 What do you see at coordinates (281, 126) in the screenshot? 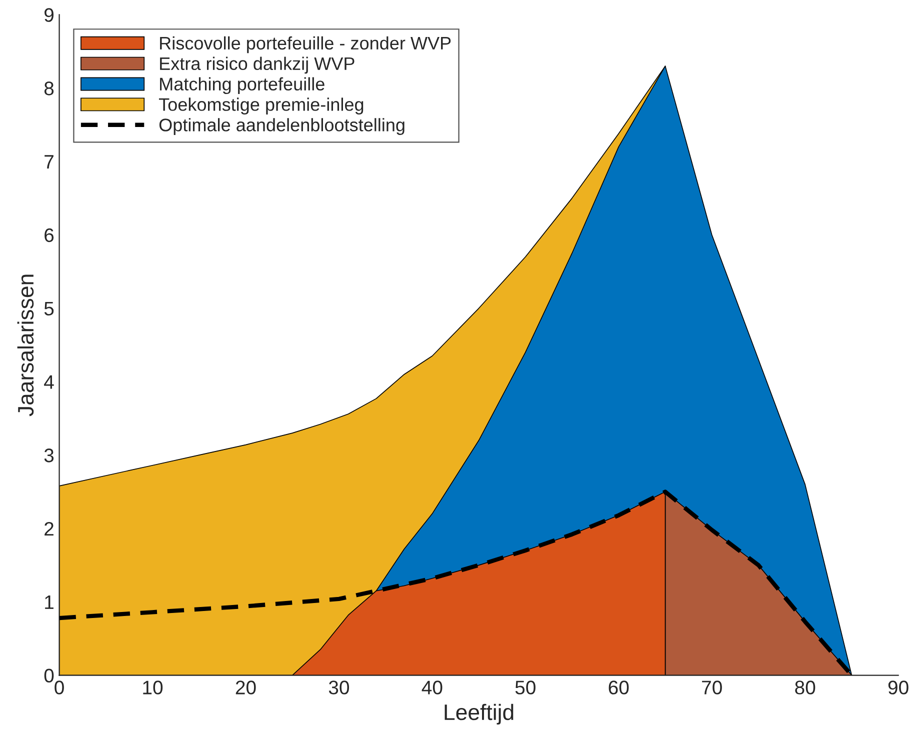
I see `legend-label: Optimale aandelenblootstelling` at bounding box center [281, 126].